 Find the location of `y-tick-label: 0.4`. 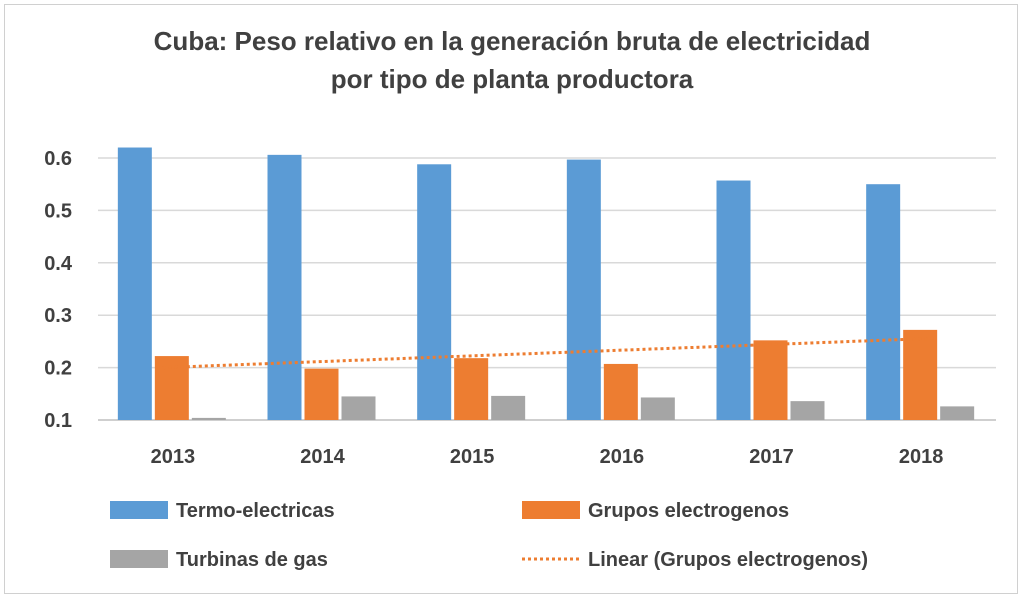

y-tick-label: 0.4 is located at coordinates (58, 264).